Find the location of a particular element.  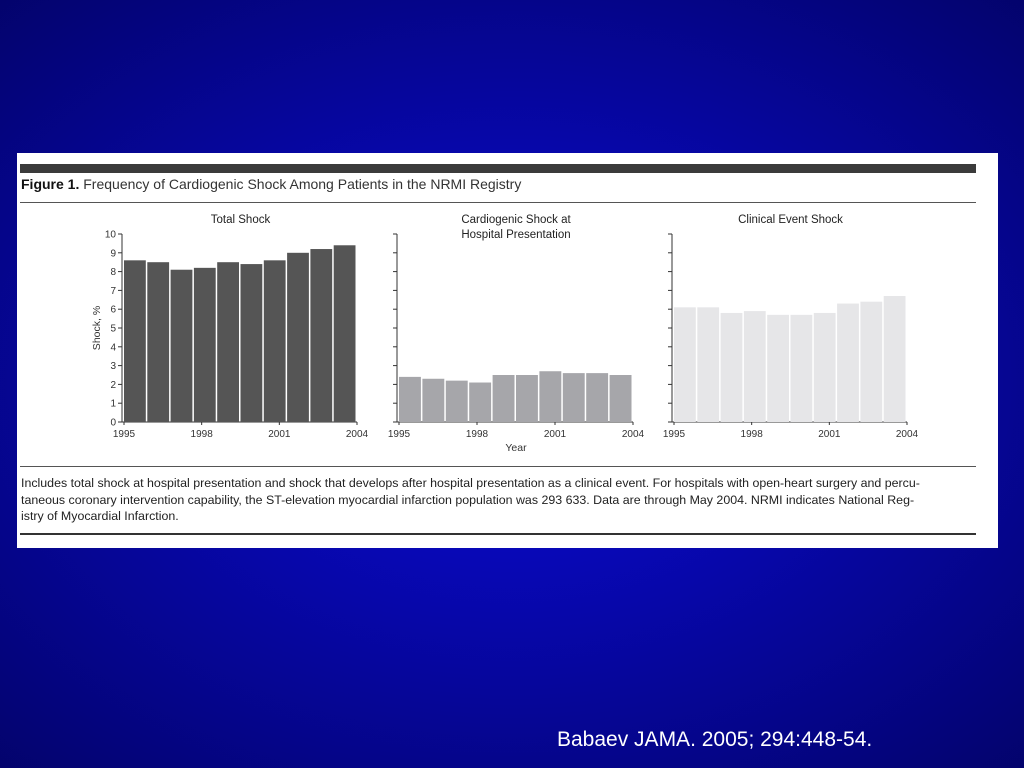

figure-label: Figure 1. is located at coordinates (50, 184).